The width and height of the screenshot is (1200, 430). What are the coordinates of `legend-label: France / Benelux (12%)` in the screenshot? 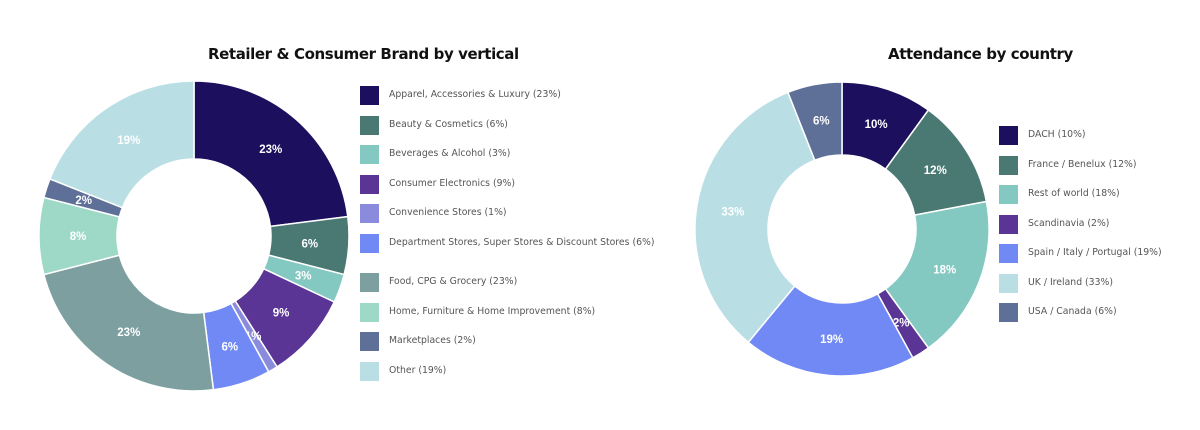 It's located at (1082, 164).